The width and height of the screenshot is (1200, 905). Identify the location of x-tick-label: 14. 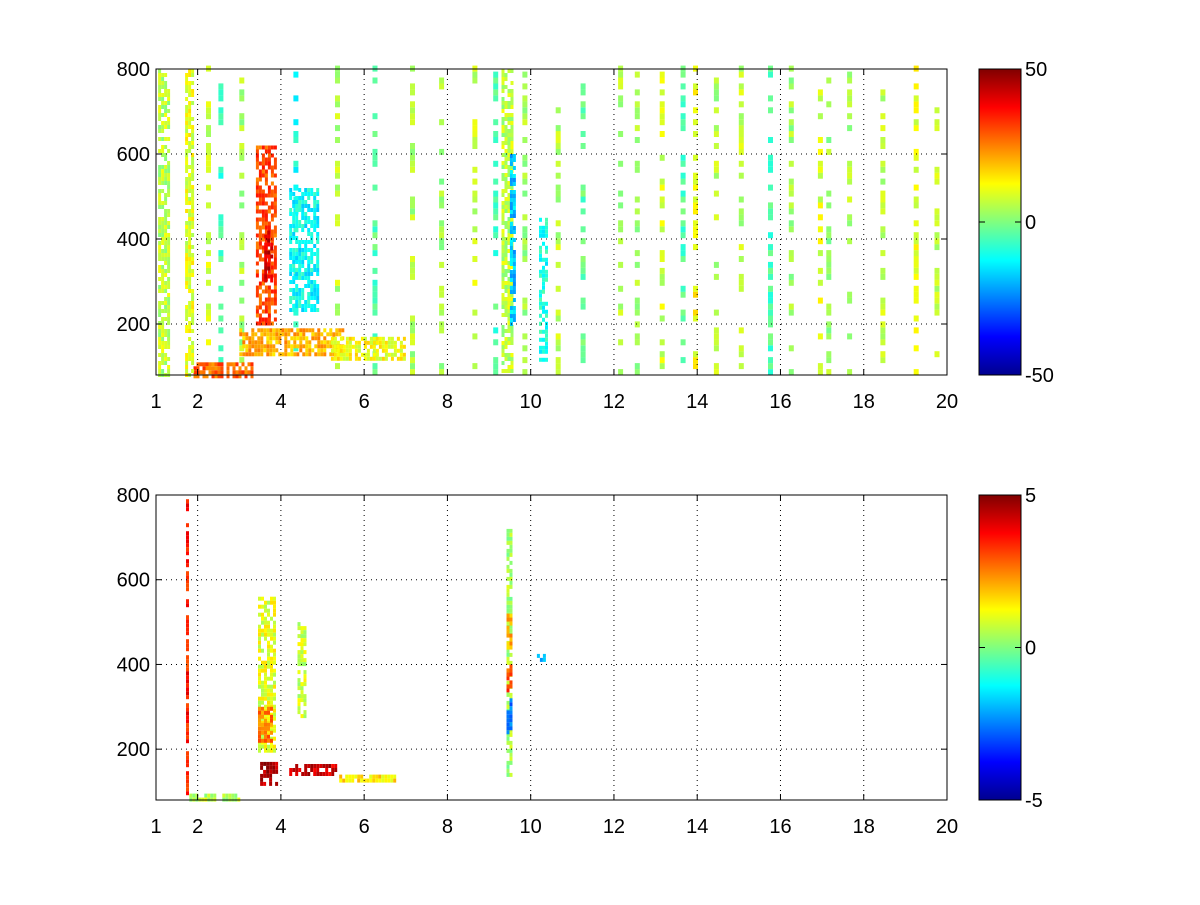
(697, 402).